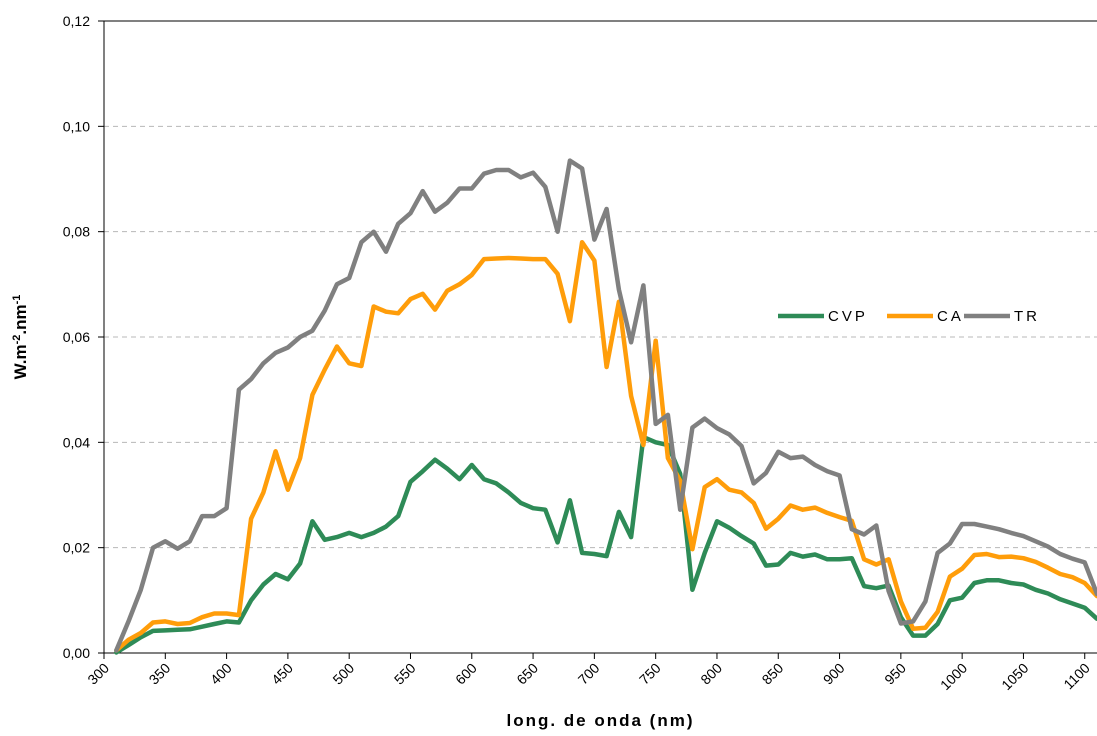  Describe the element at coordinates (343, 674) in the screenshot. I see `x-tick-label: 500` at that location.